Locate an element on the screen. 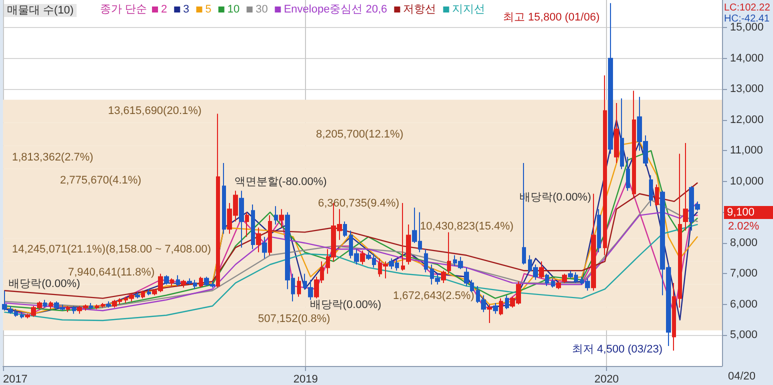  legend-title: 종가 단순 is located at coordinates (124, 10).